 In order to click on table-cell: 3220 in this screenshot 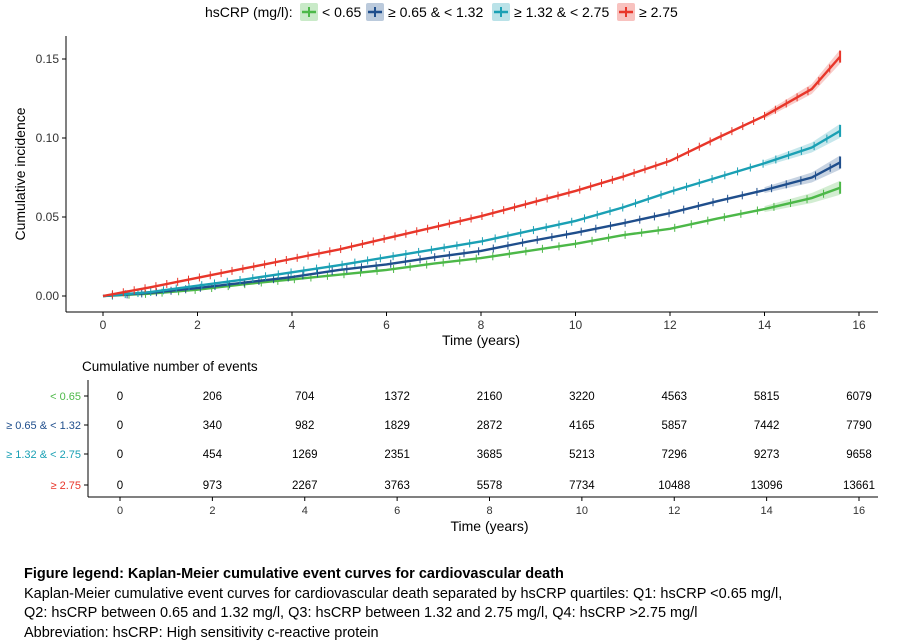, I will do `click(582, 397)`.